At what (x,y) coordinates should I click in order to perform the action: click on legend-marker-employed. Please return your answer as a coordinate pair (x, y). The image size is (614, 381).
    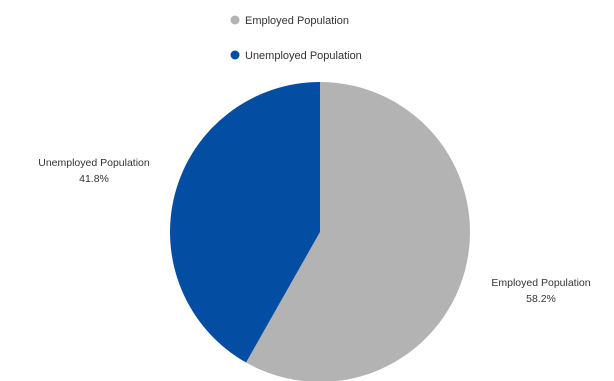
    Looking at the image, I should click on (235, 20).